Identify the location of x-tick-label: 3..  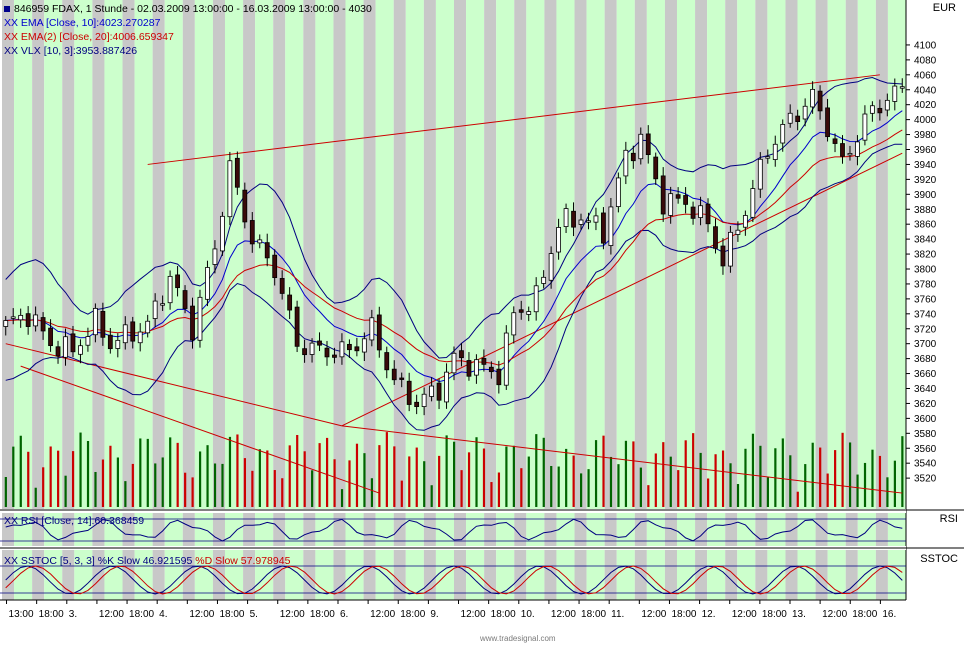
(73, 614).